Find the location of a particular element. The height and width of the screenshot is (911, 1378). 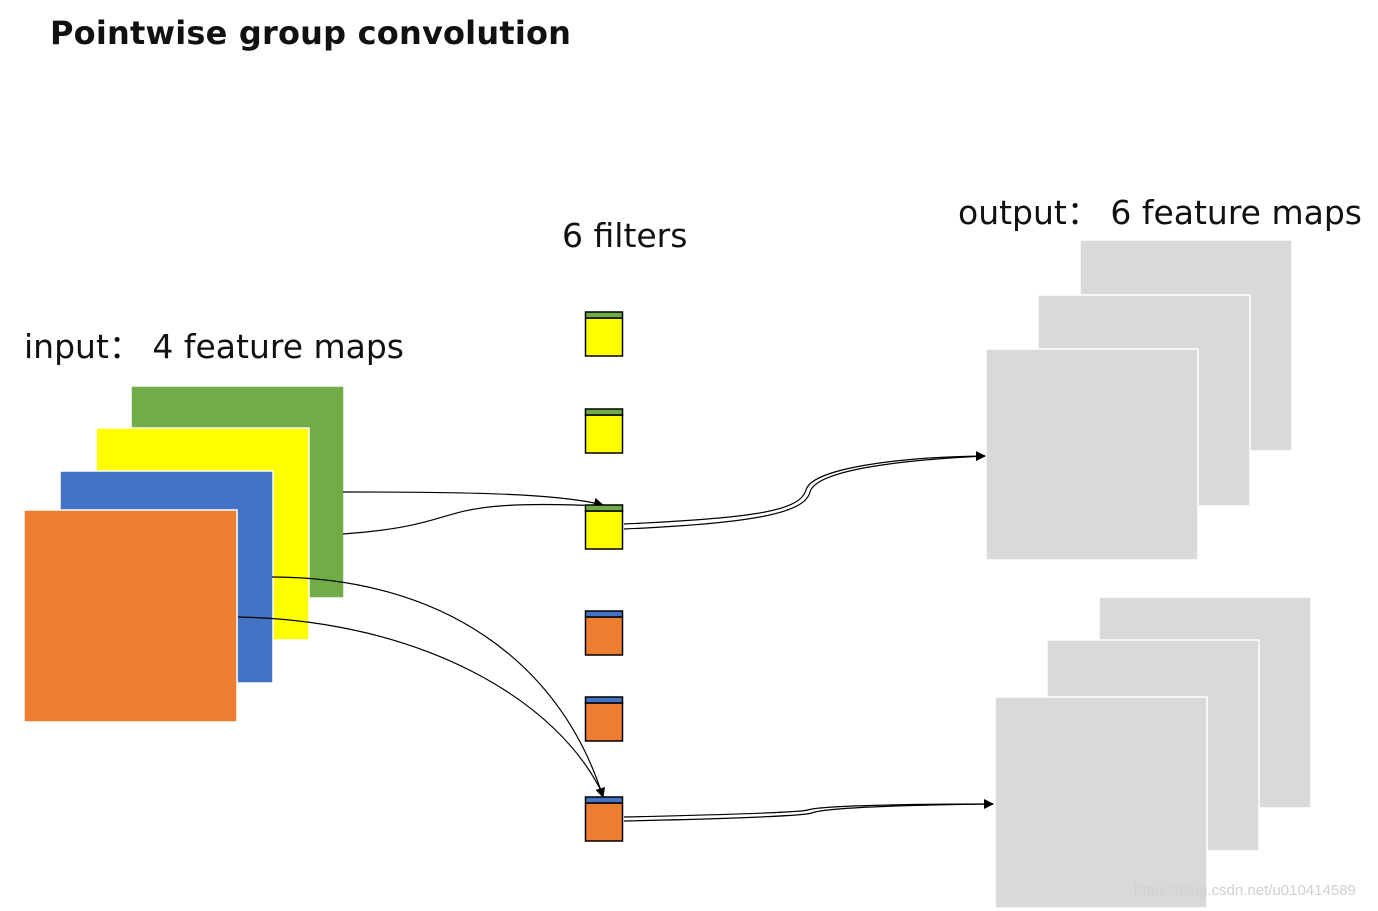

filter-5-top is located at coordinates (604, 700).